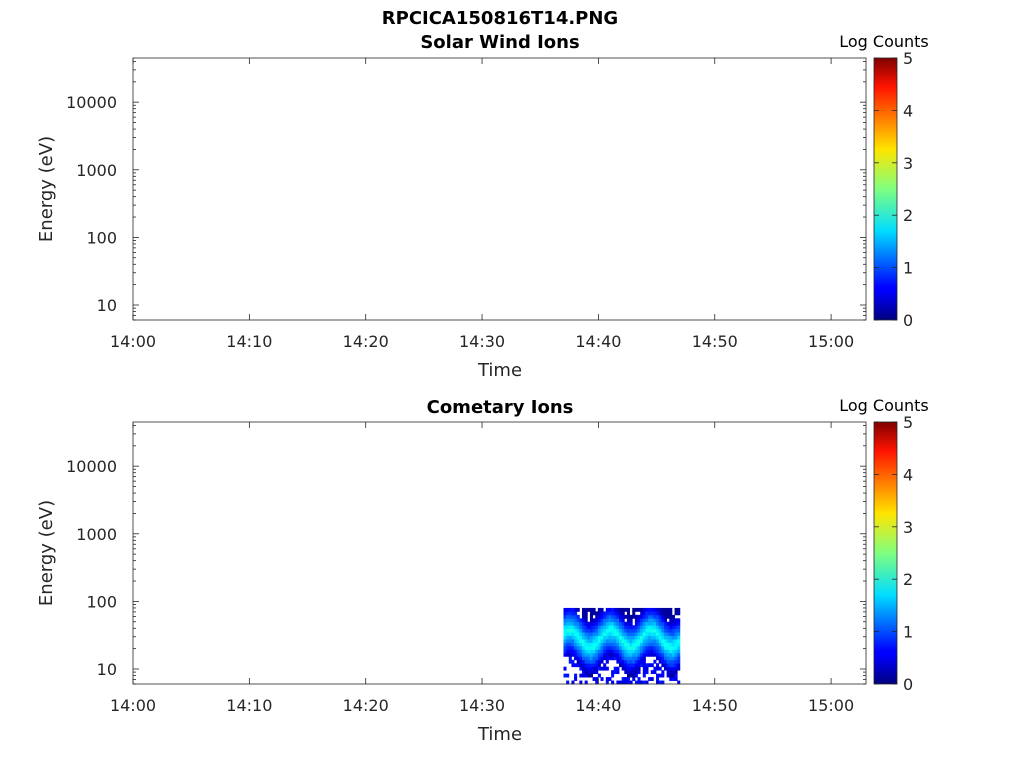 This screenshot has height=772, width=1024. I want to click on x-tick-label: 14:30, so click(482, 705).